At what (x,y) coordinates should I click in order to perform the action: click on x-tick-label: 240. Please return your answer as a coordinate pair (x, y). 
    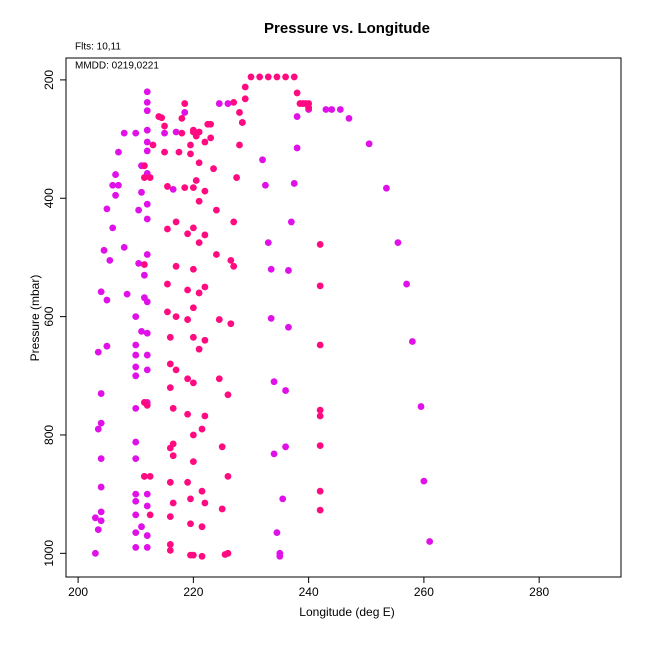
    Looking at the image, I should click on (309, 592).